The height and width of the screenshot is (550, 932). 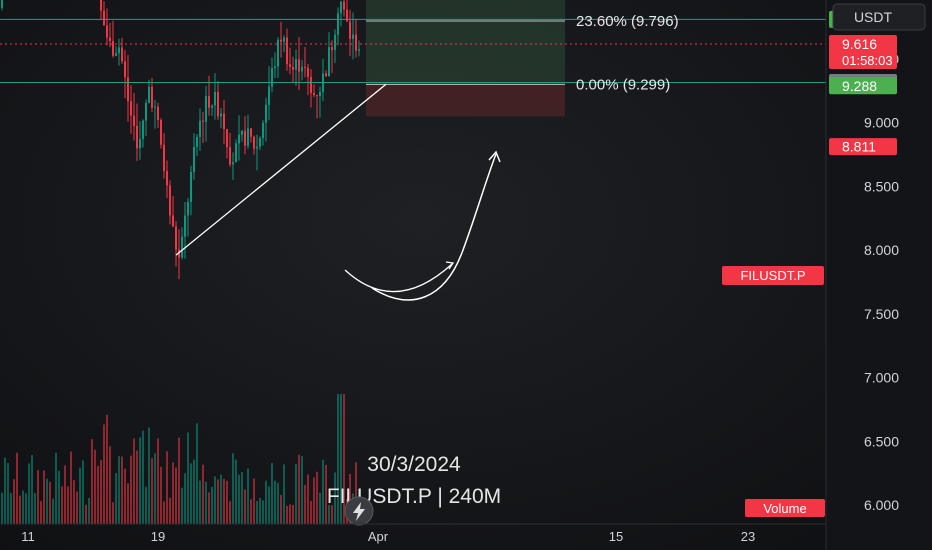 I want to click on price-tag-label: 9.616, so click(x=859, y=44).